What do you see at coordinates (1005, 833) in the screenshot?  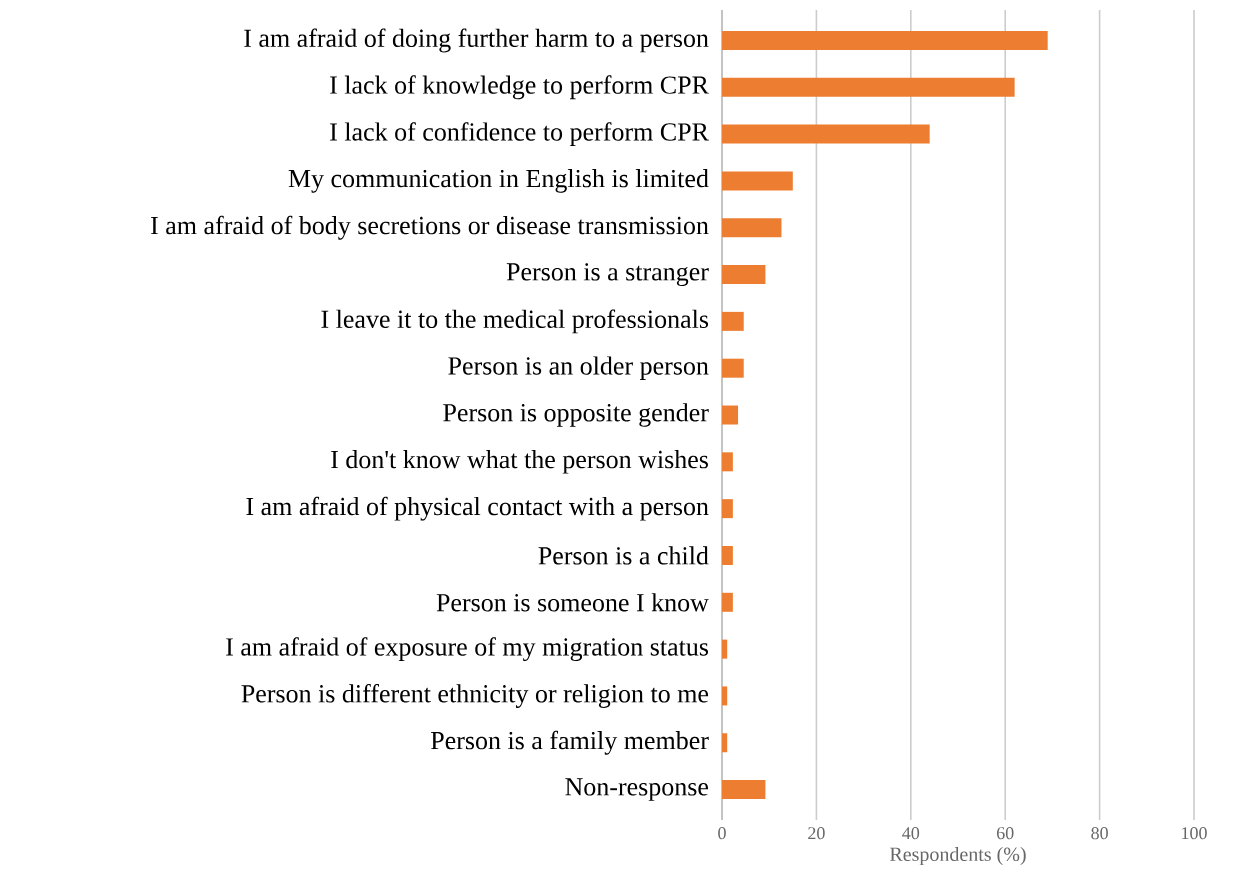 I see `x-tick-label: 60` at bounding box center [1005, 833].